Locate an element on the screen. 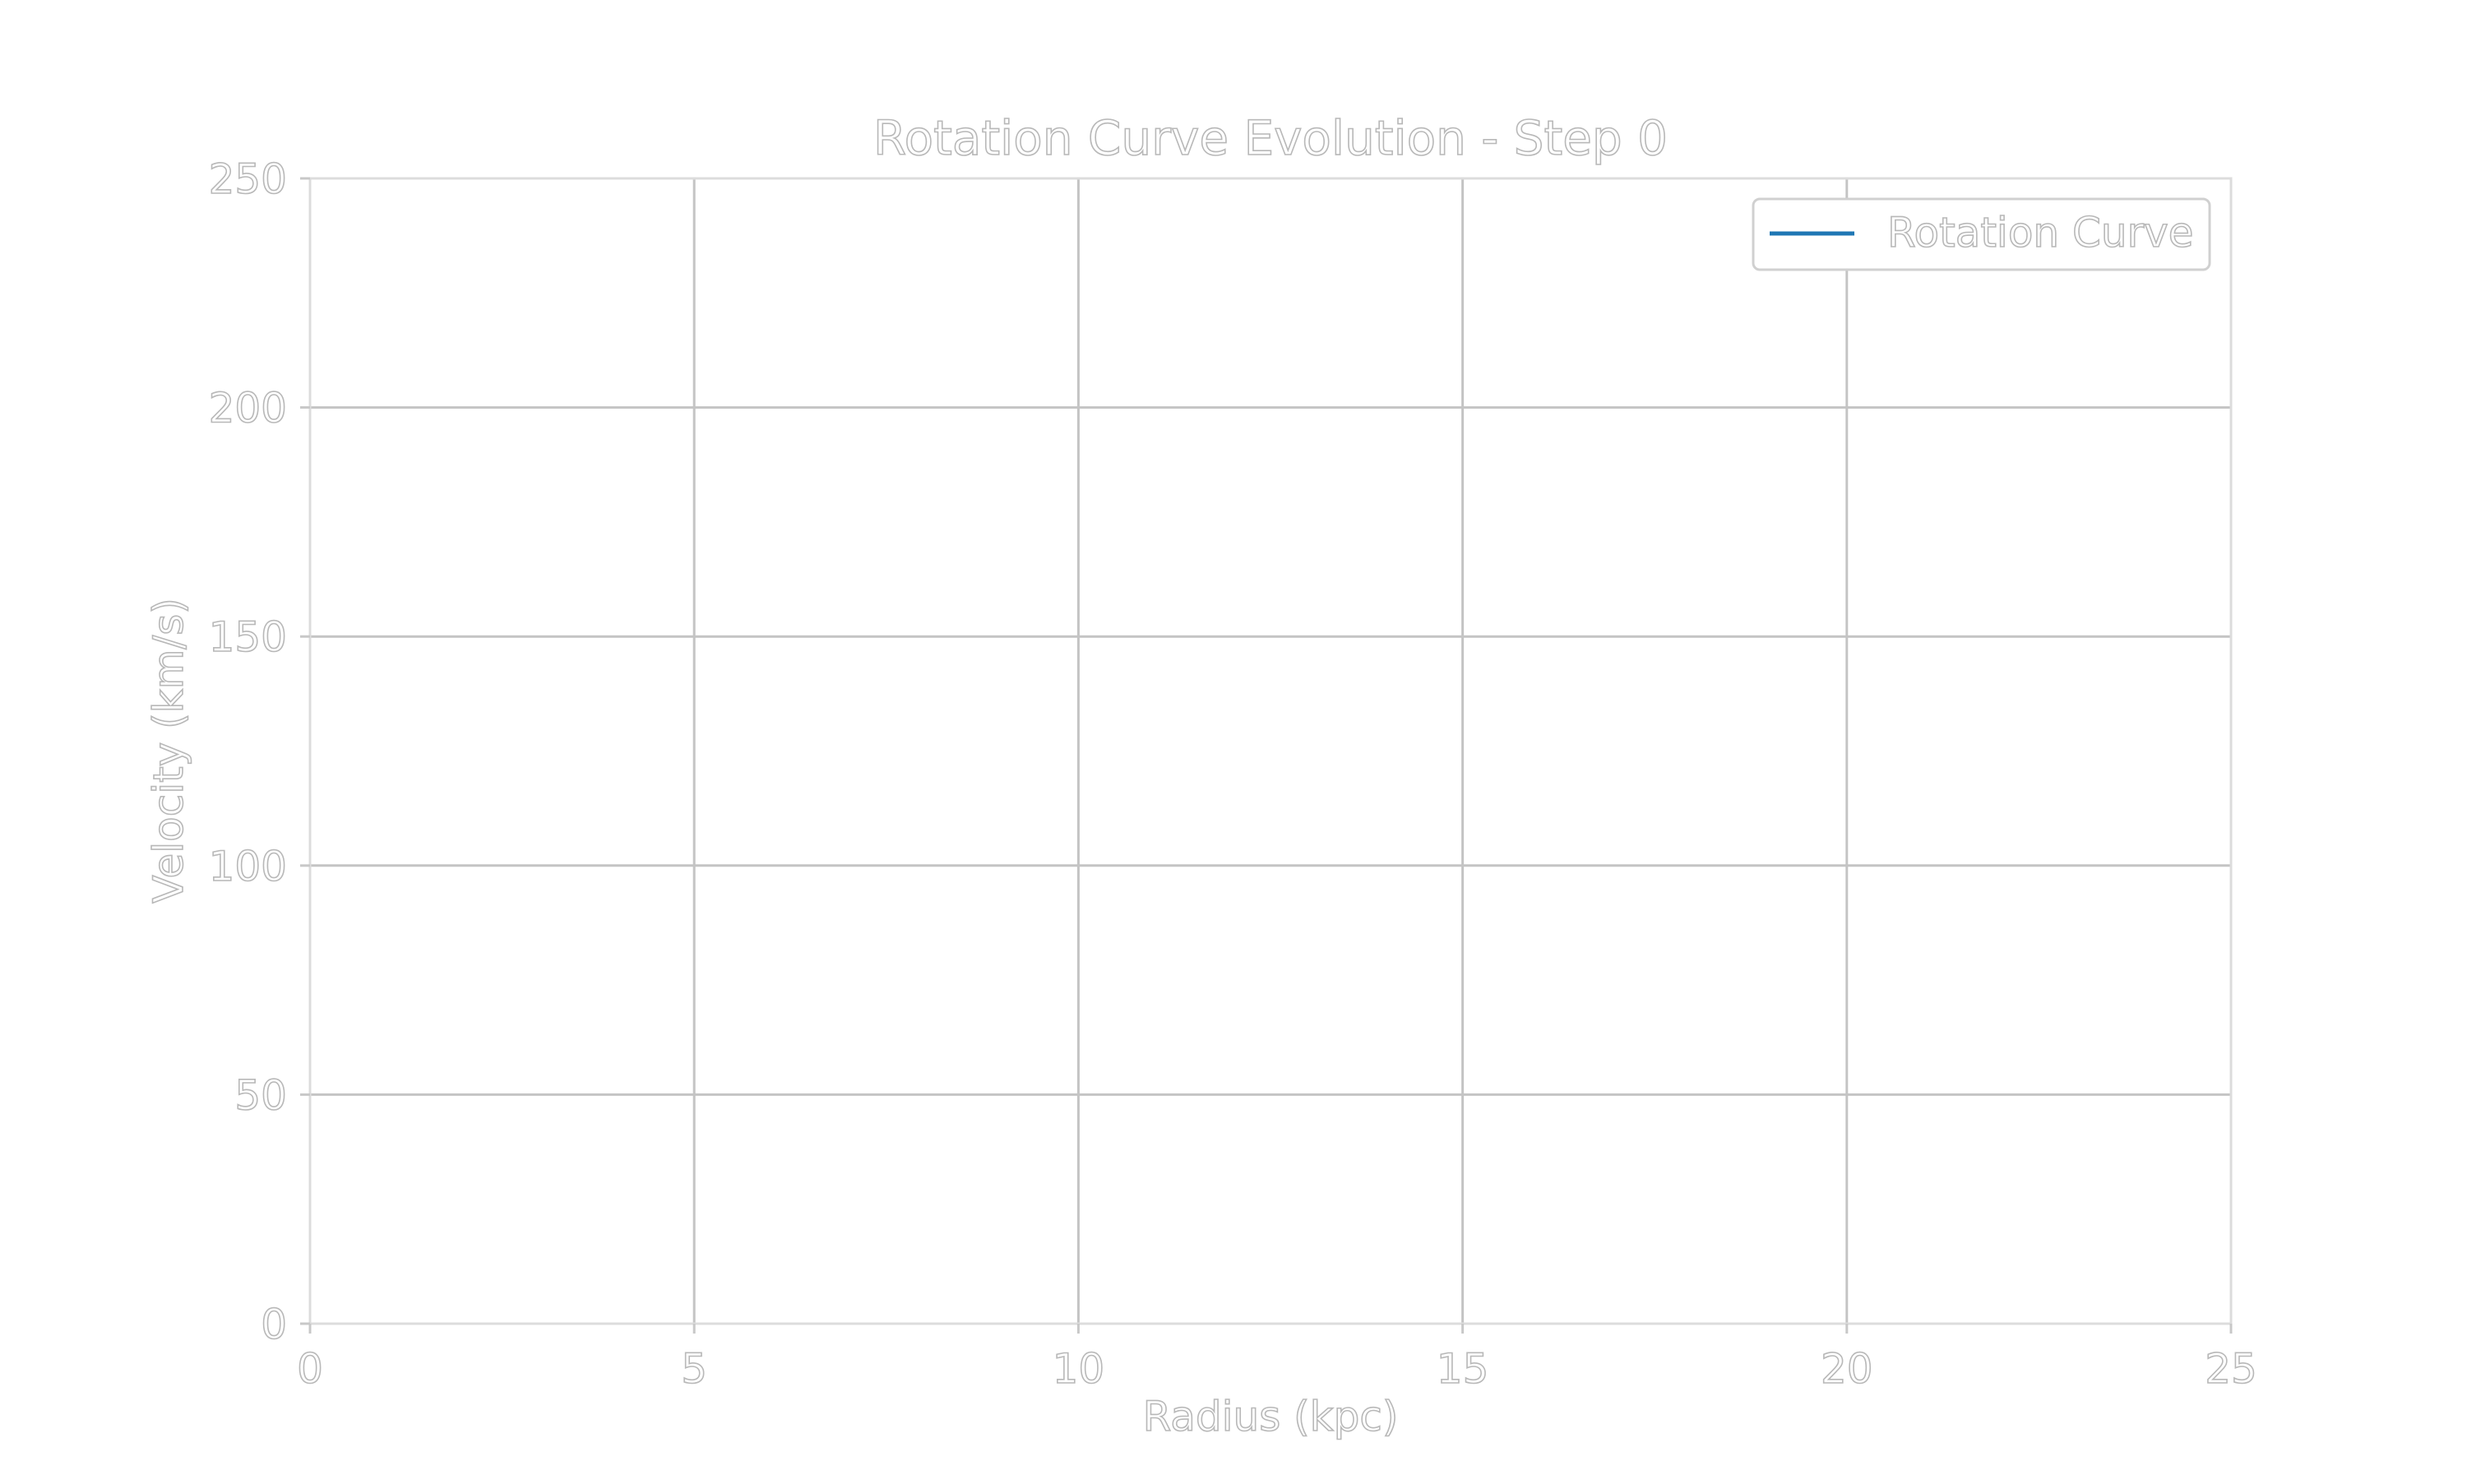 The height and width of the screenshot is (1484, 2467). legend-label-rotation-curve: Rotation Curve is located at coordinates (2041, 233).